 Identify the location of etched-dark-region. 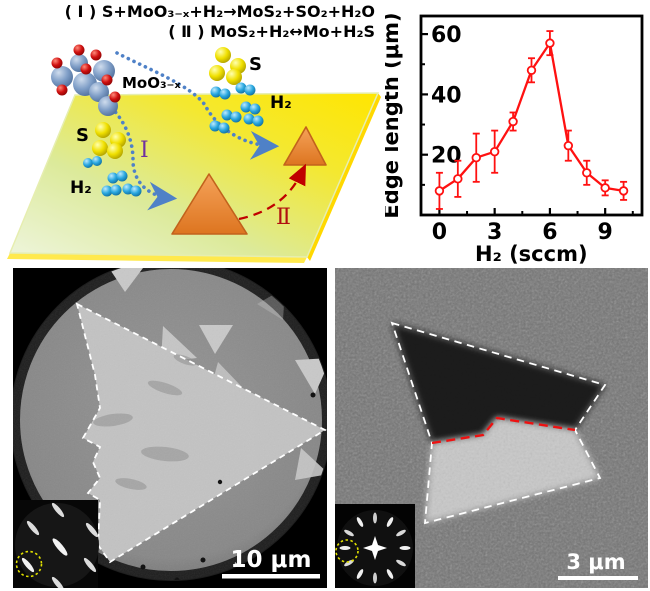
(498, 383).